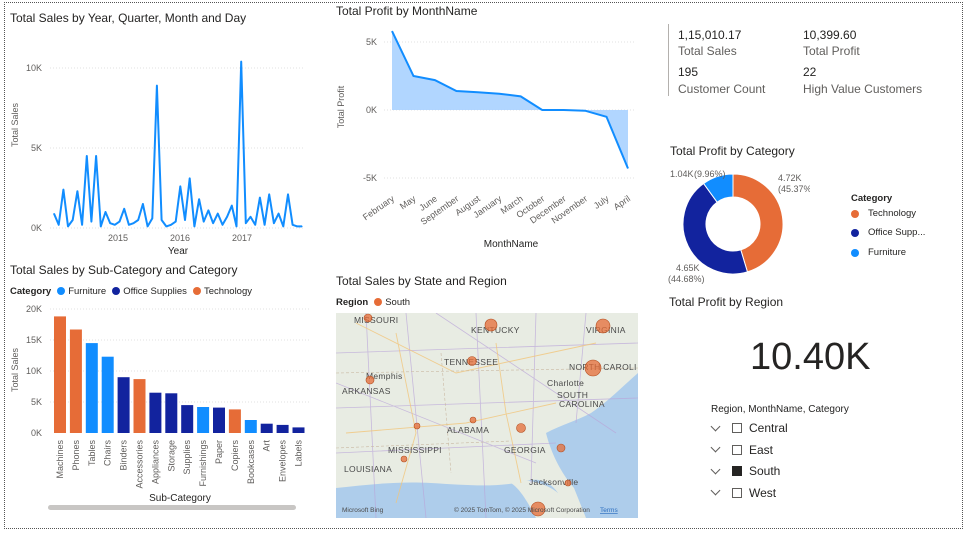 This screenshot has height=533, width=967. Describe the element at coordinates (60, 374) in the screenshot. I see `bar-machines` at that location.